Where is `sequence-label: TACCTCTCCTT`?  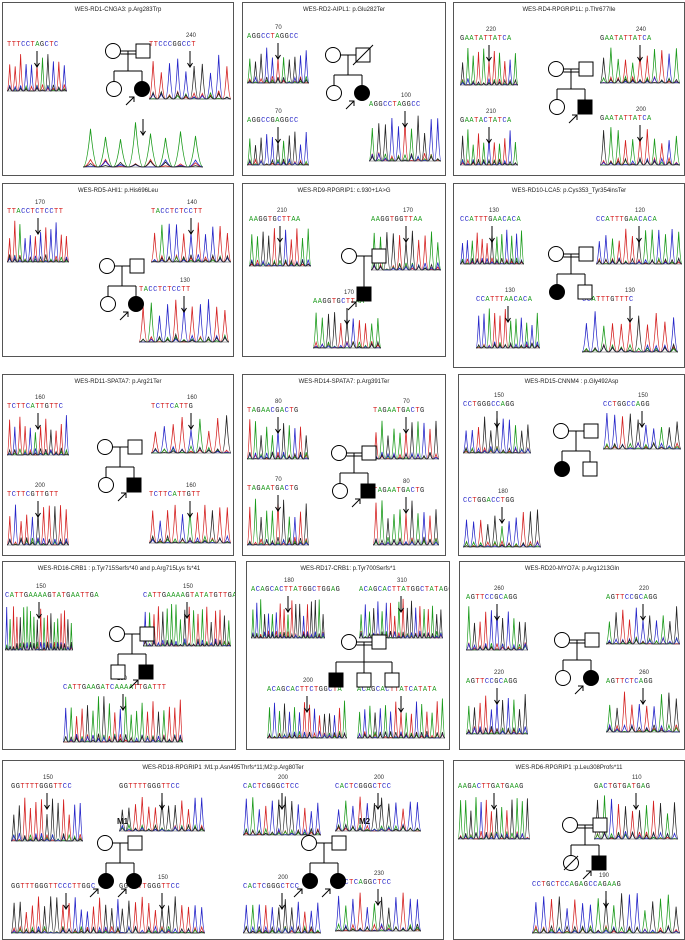
sequence-label: TACCTCTCCTT is located at coordinates (177, 212).